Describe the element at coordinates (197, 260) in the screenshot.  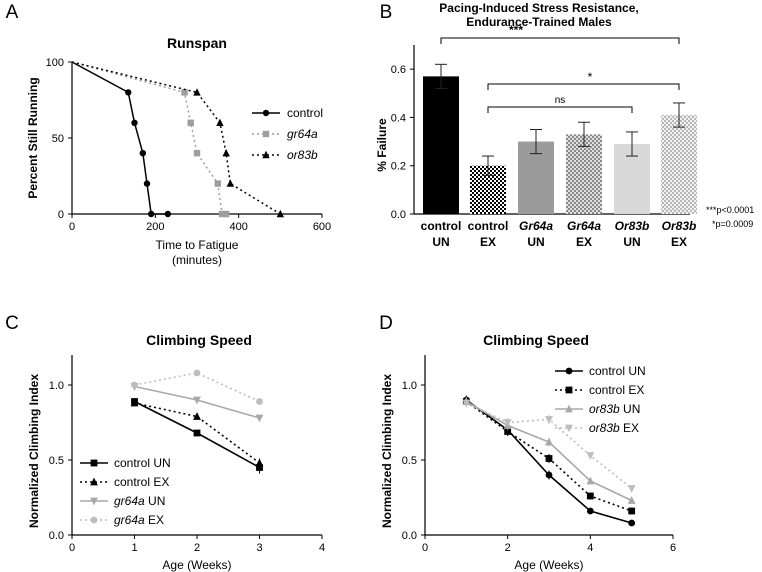
I see `x-axis-label-units: (minutes)` at that location.